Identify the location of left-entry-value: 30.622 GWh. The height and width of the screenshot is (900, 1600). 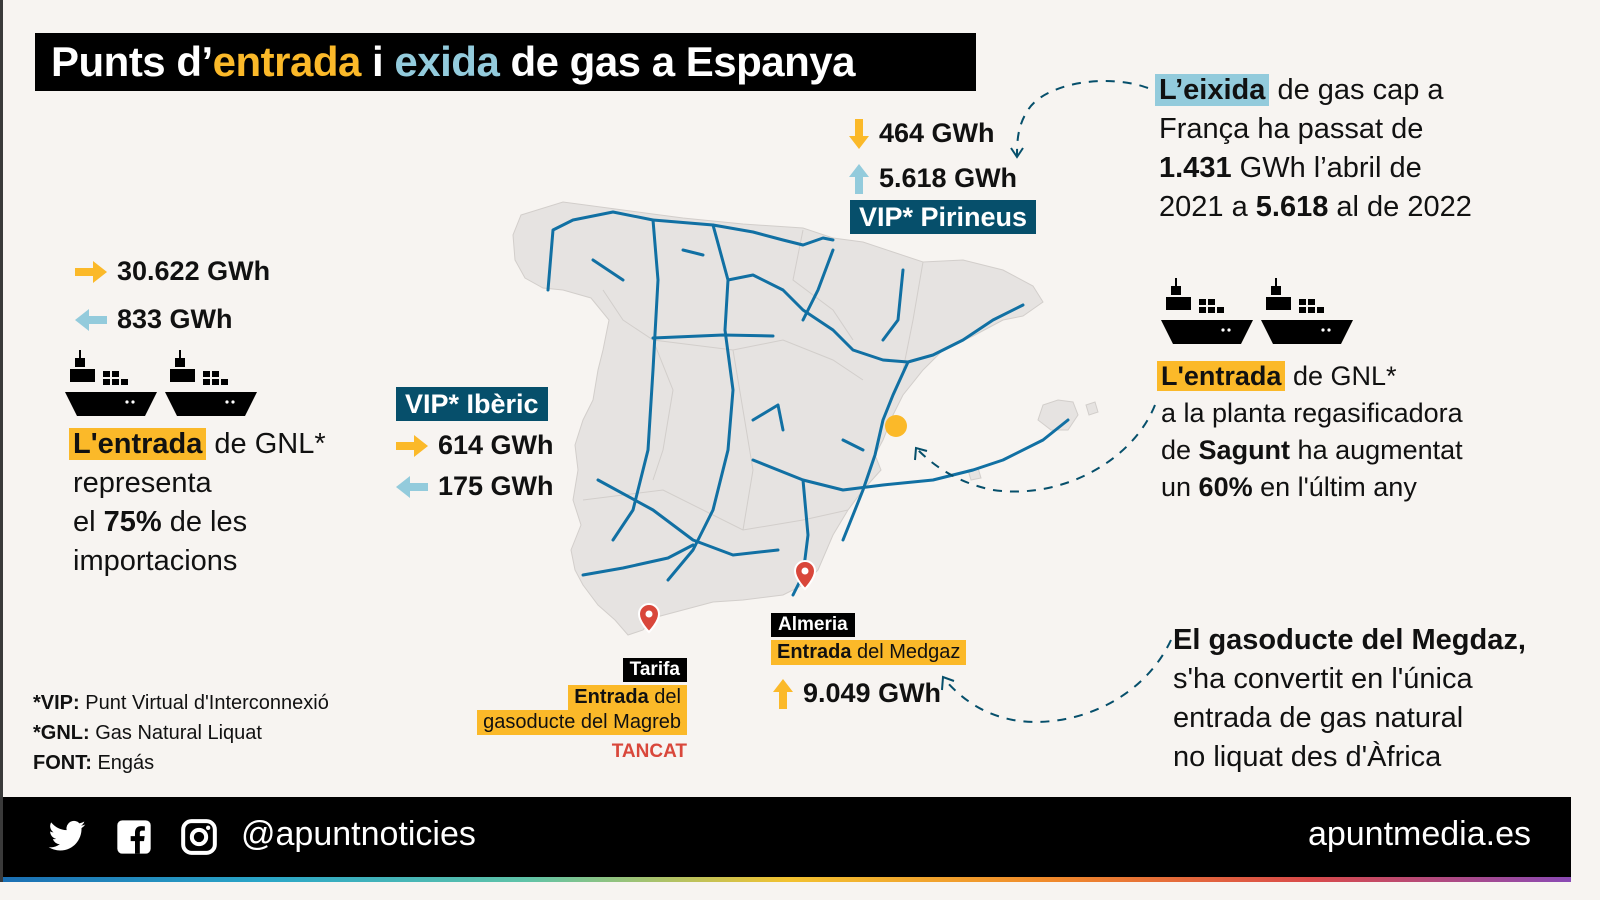
(194, 271).